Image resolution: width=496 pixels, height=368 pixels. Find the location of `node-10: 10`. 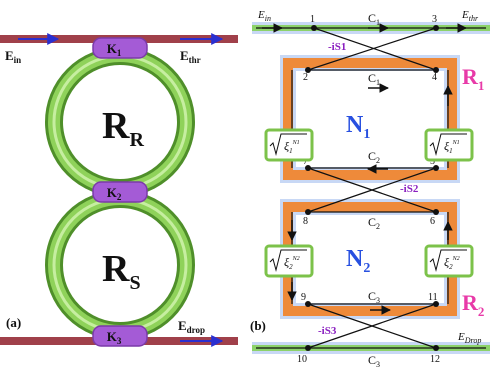

node-10: 10 is located at coordinates (302, 359).